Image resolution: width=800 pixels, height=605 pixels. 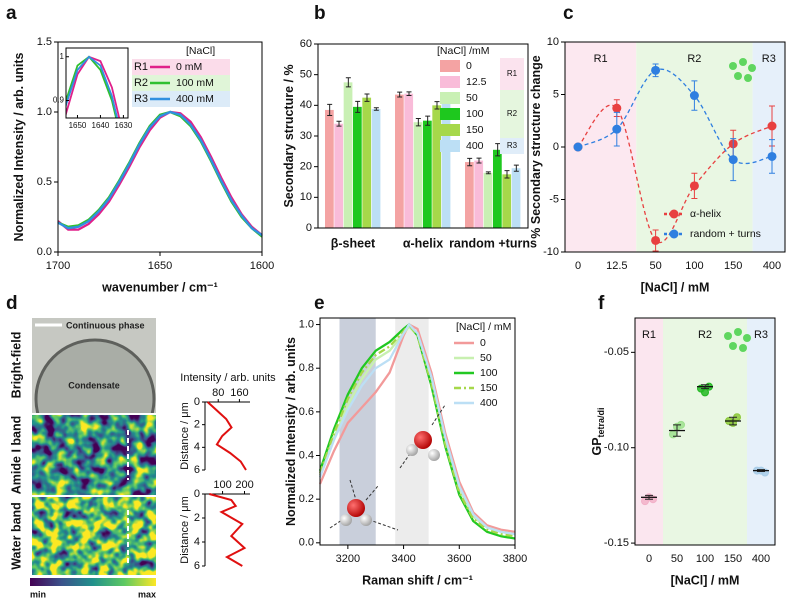 What do you see at coordinates (339, 522) in the screenshot?
I see `hbond` at bounding box center [339, 522].